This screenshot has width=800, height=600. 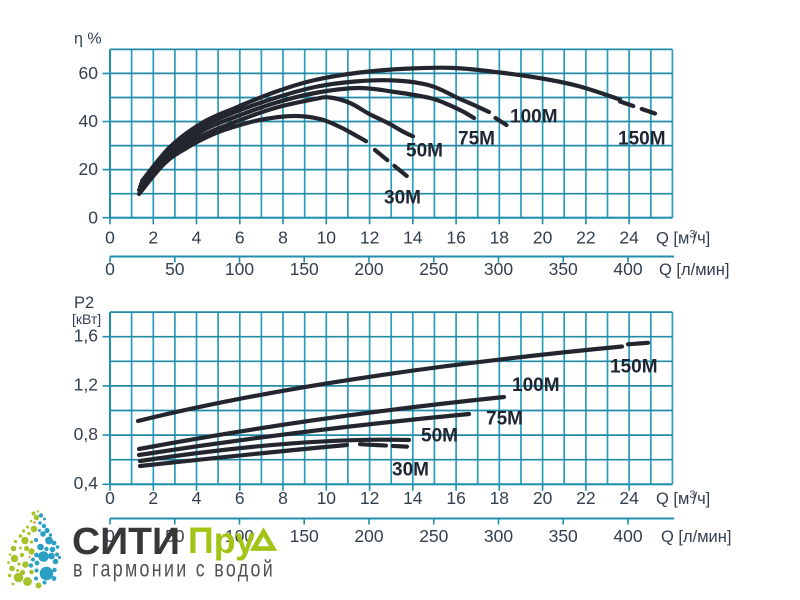 What do you see at coordinates (221, 540) in the screenshot?
I see `svg-text: Пру` at bounding box center [221, 540].